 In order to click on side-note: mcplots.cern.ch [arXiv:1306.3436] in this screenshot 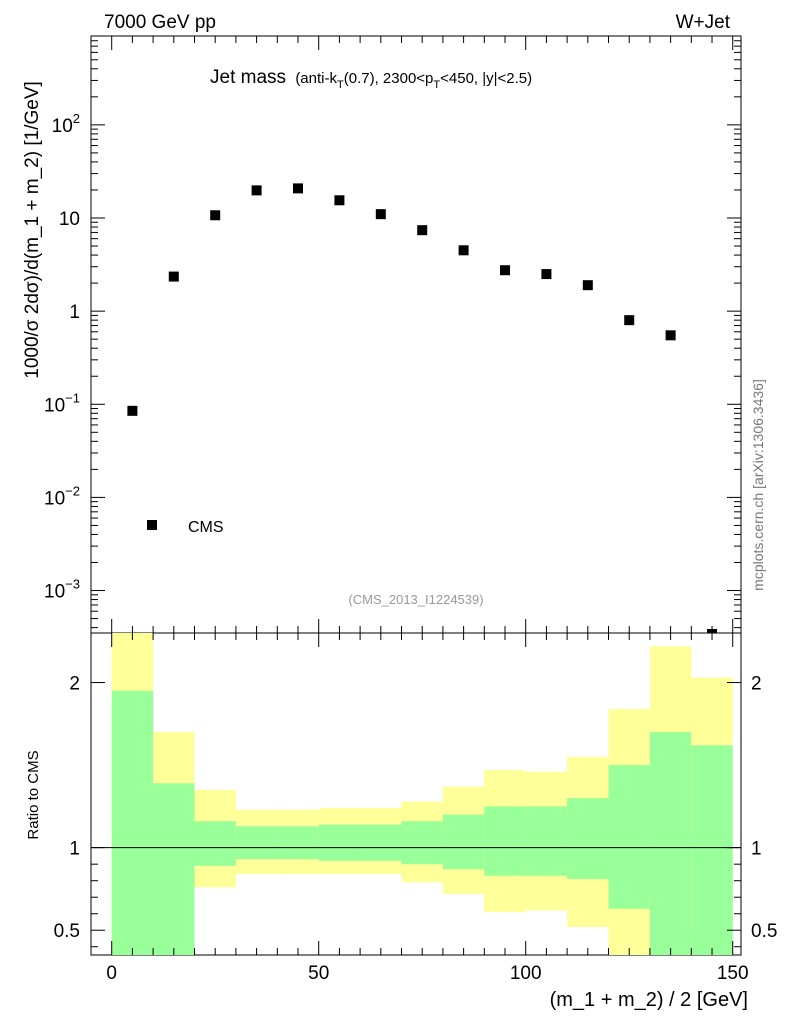, I will do `click(758, 485)`.